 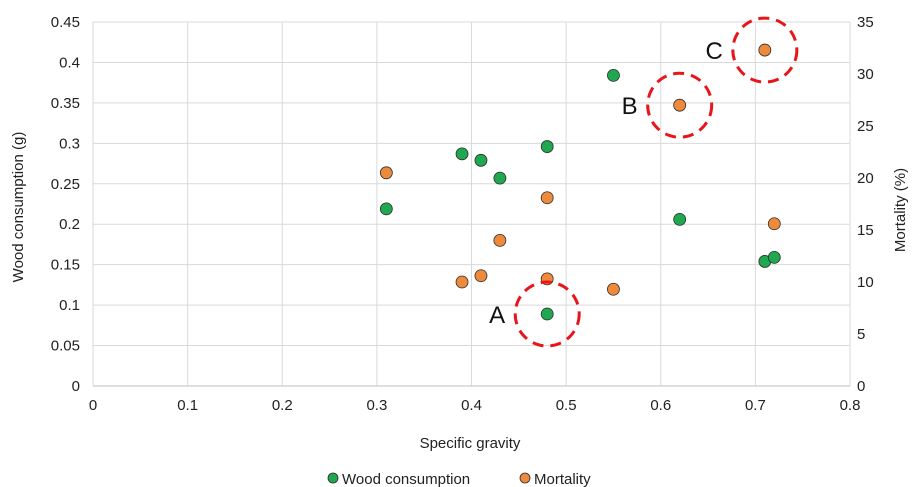 I want to click on x-tick-label: 0.7, so click(x=755, y=405).